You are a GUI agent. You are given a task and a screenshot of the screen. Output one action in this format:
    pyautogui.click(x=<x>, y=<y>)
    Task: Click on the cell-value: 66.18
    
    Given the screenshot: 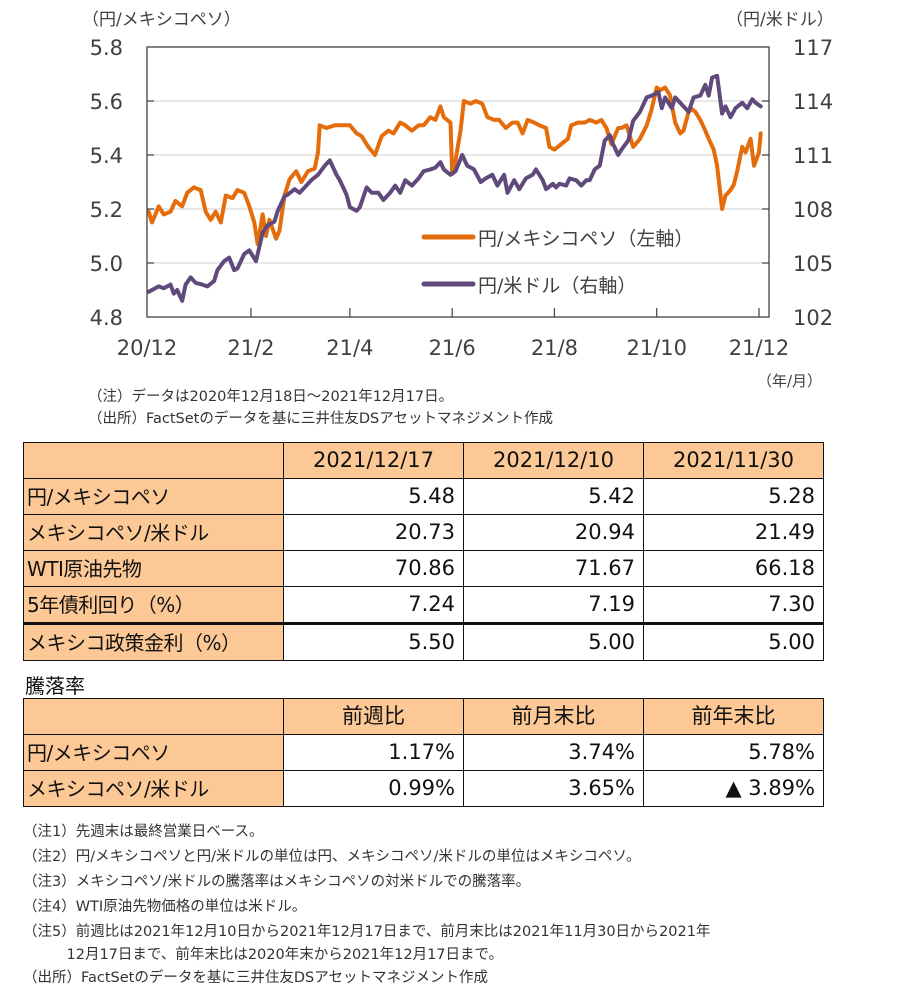 What is the action you would take?
    pyautogui.click(x=733, y=568)
    